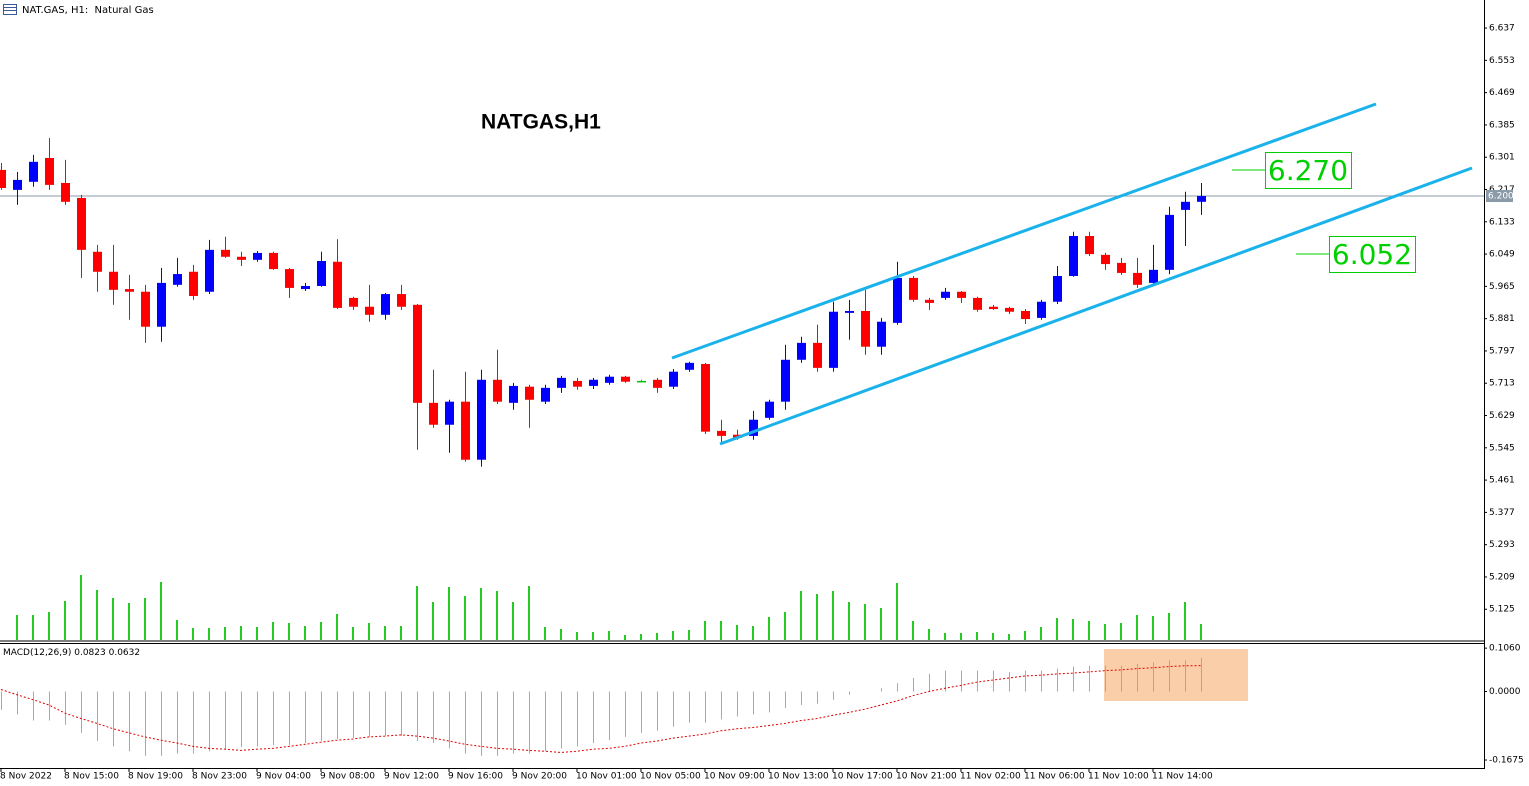 Image resolution: width=1529 pixels, height=786 pixels. I want to click on annotation-label: 6.052, so click(1372, 254).